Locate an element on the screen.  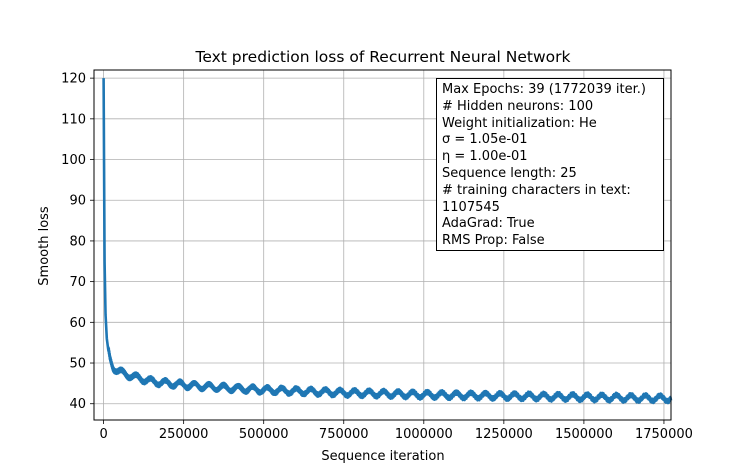
y-tick-label: 110 is located at coordinates (73, 119).